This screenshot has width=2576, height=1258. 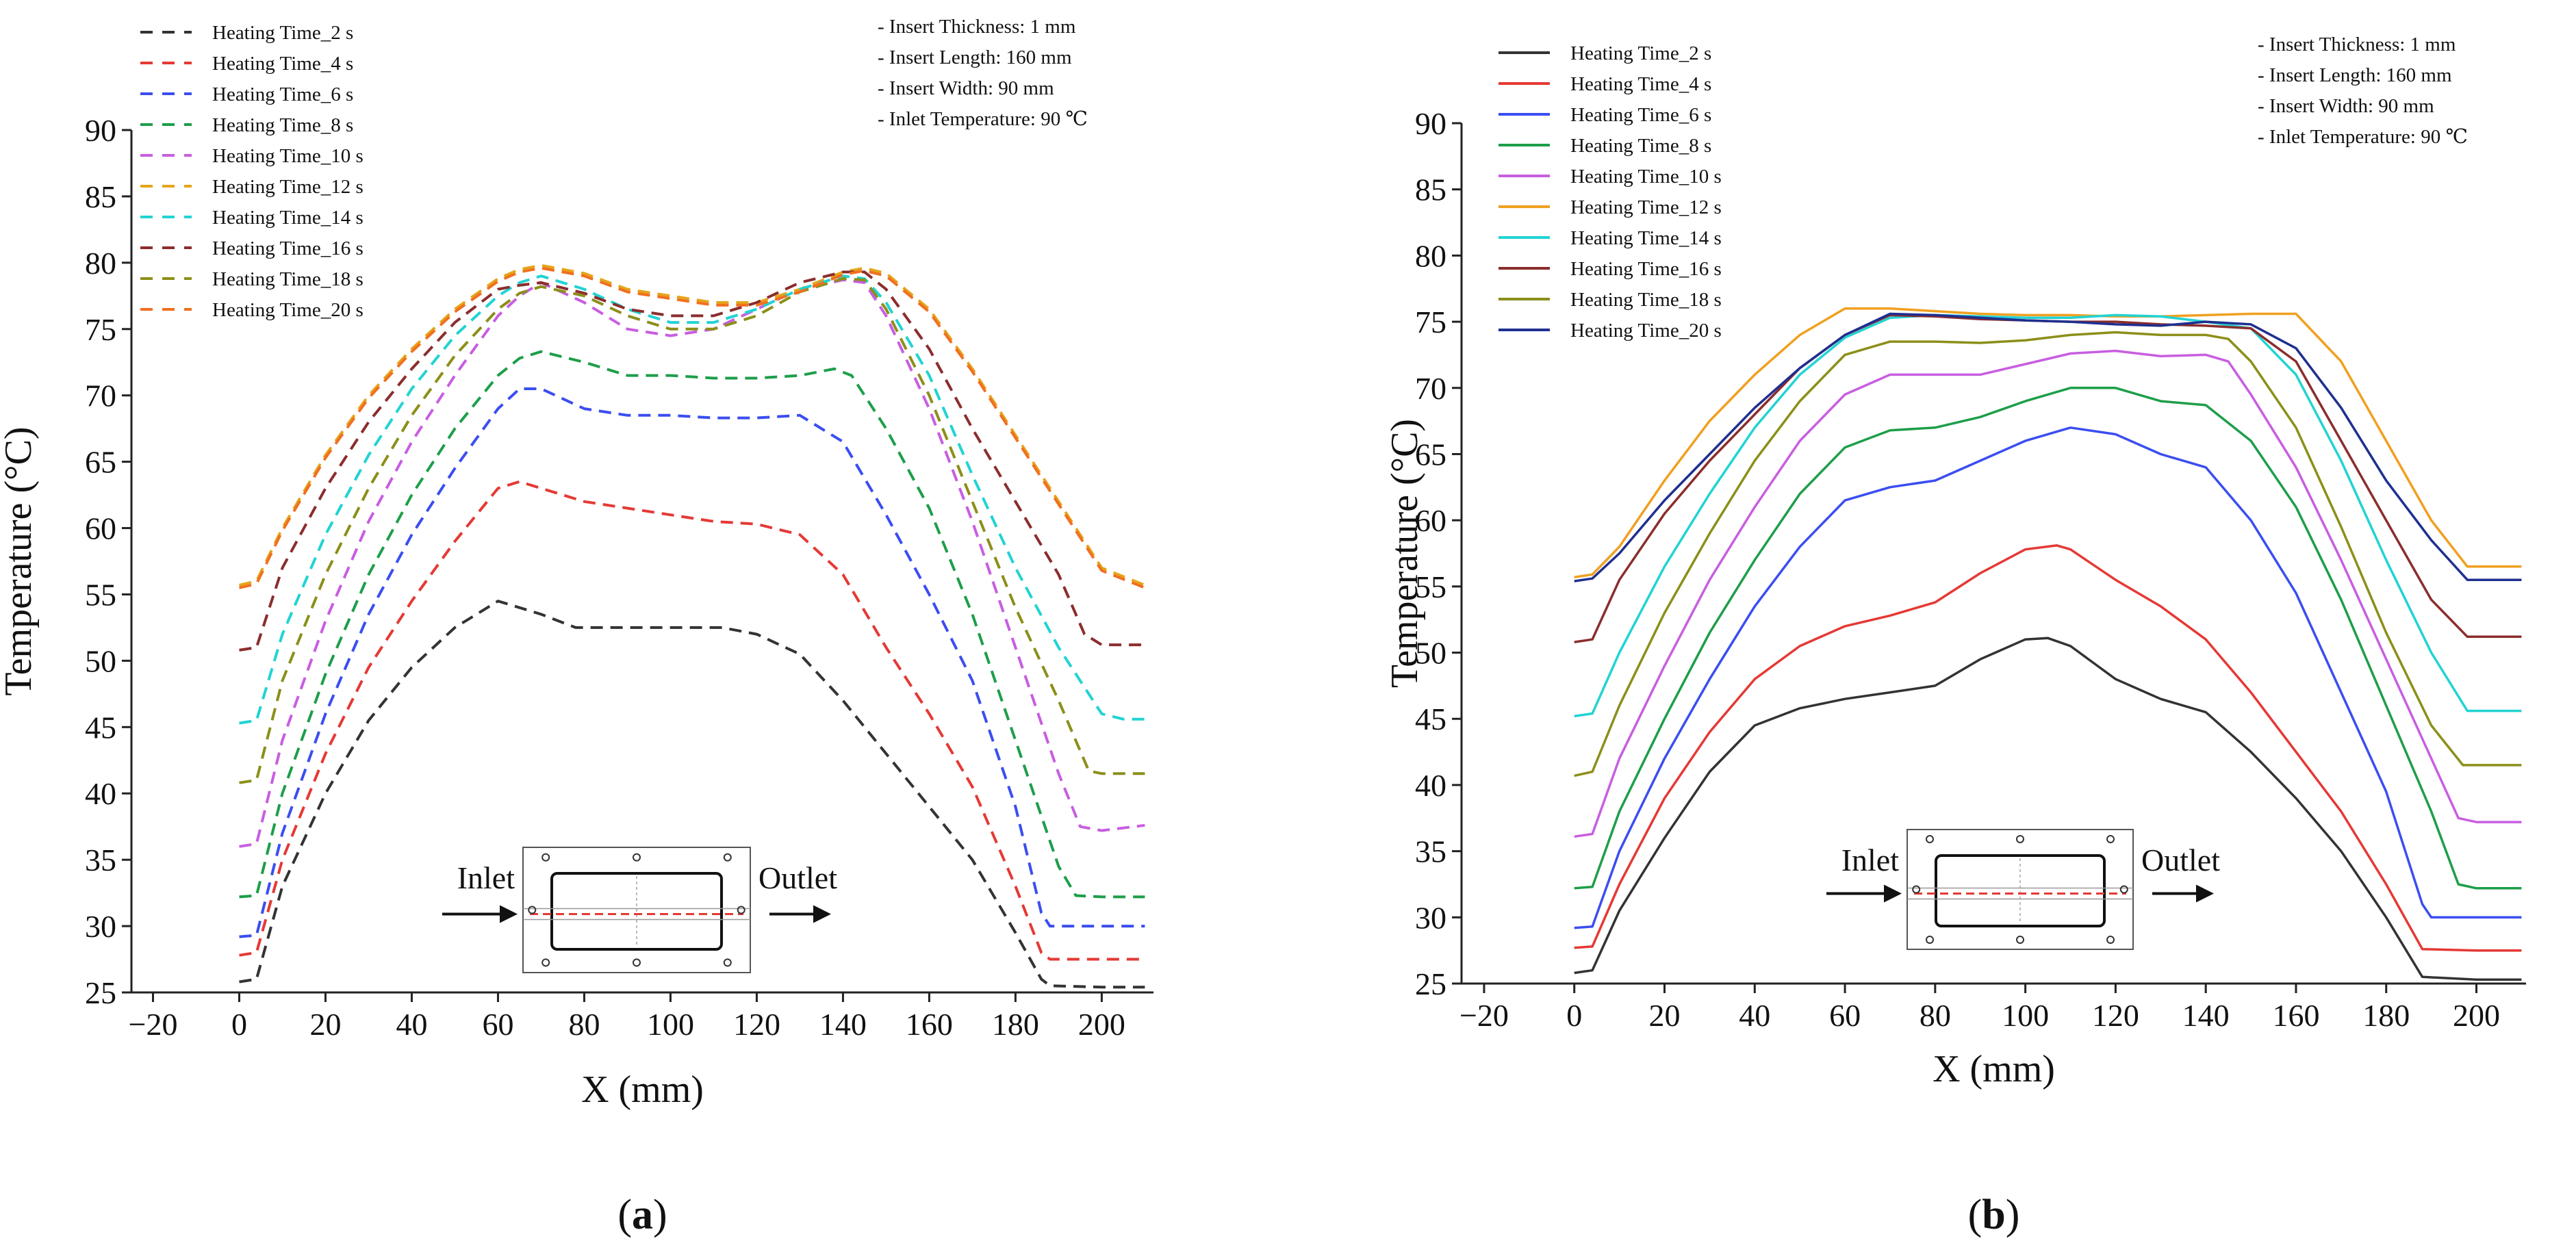 What do you see at coordinates (100, 926) in the screenshot?
I see `y-tick-label: 30` at bounding box center [100, 926].